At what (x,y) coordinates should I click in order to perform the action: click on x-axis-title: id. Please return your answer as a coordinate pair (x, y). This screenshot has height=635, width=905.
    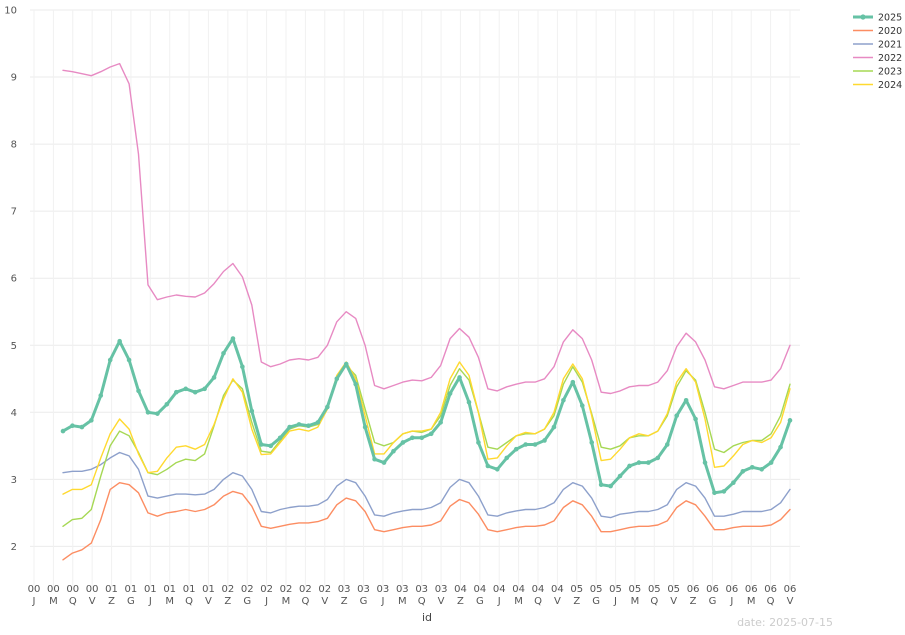
    Looking at the image, I should click on (427, 617).